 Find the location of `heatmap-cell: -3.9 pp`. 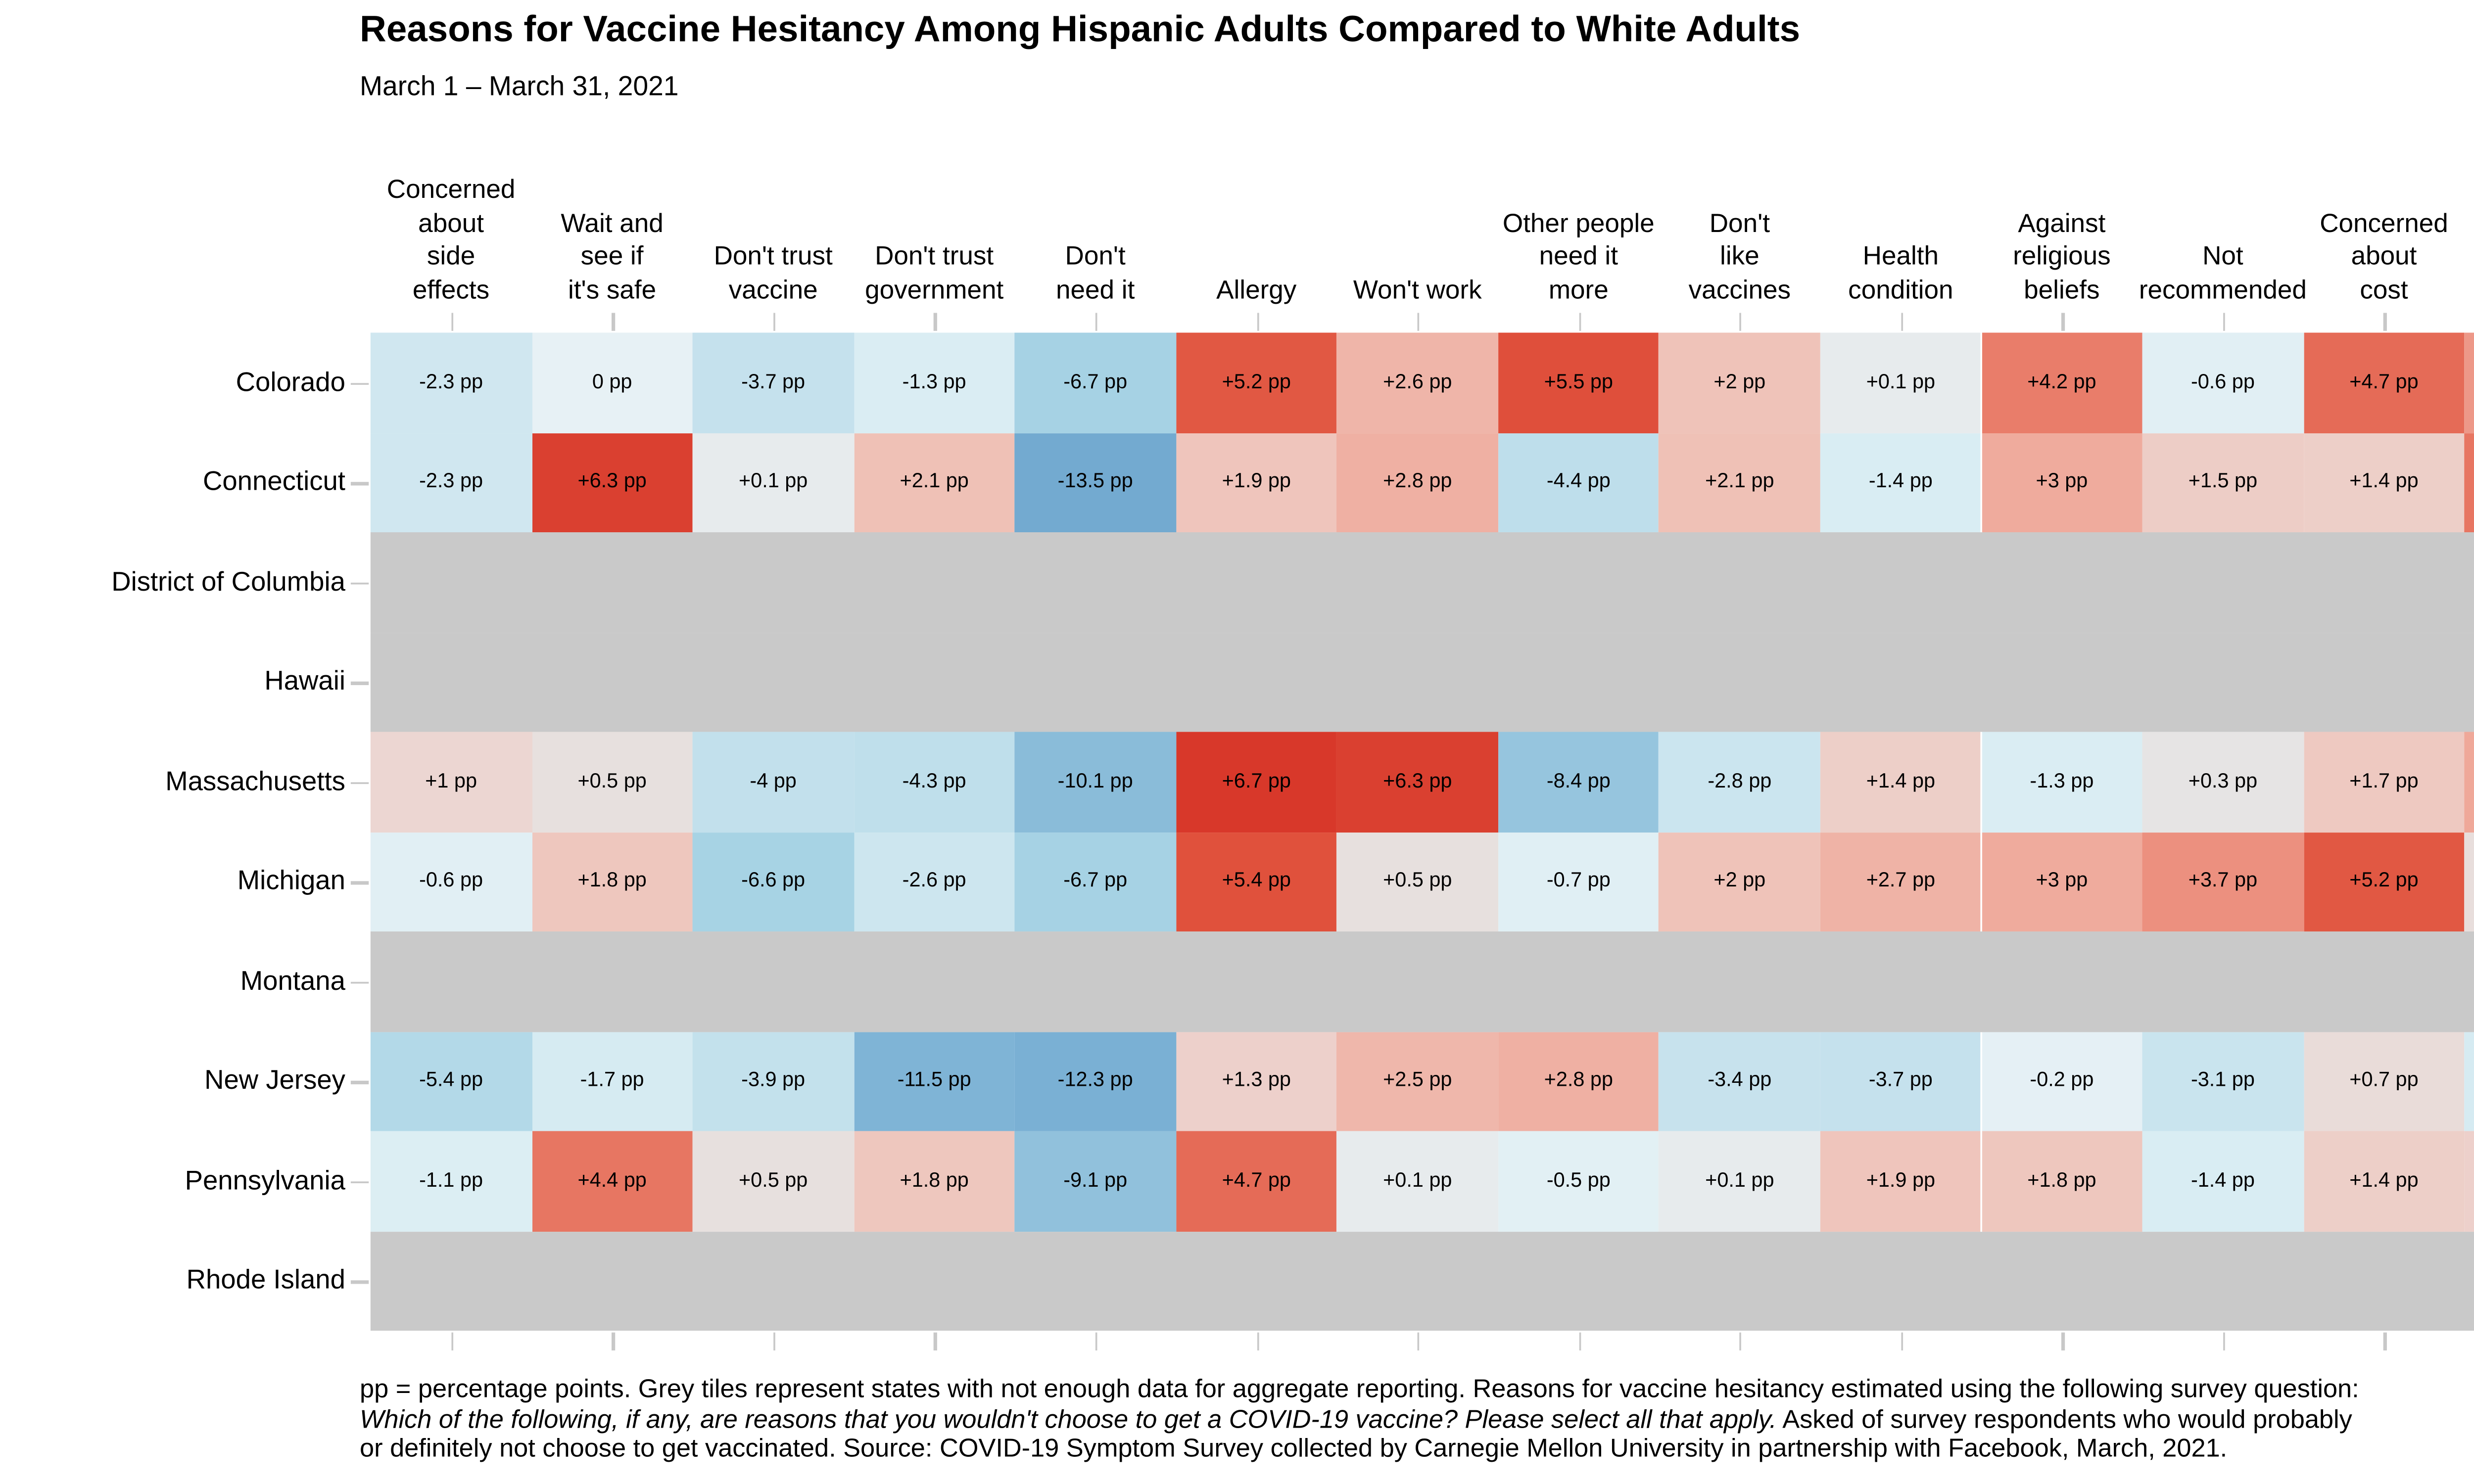

heatmap-cell: -3.9 pp is located at coordinates (773, 1081).